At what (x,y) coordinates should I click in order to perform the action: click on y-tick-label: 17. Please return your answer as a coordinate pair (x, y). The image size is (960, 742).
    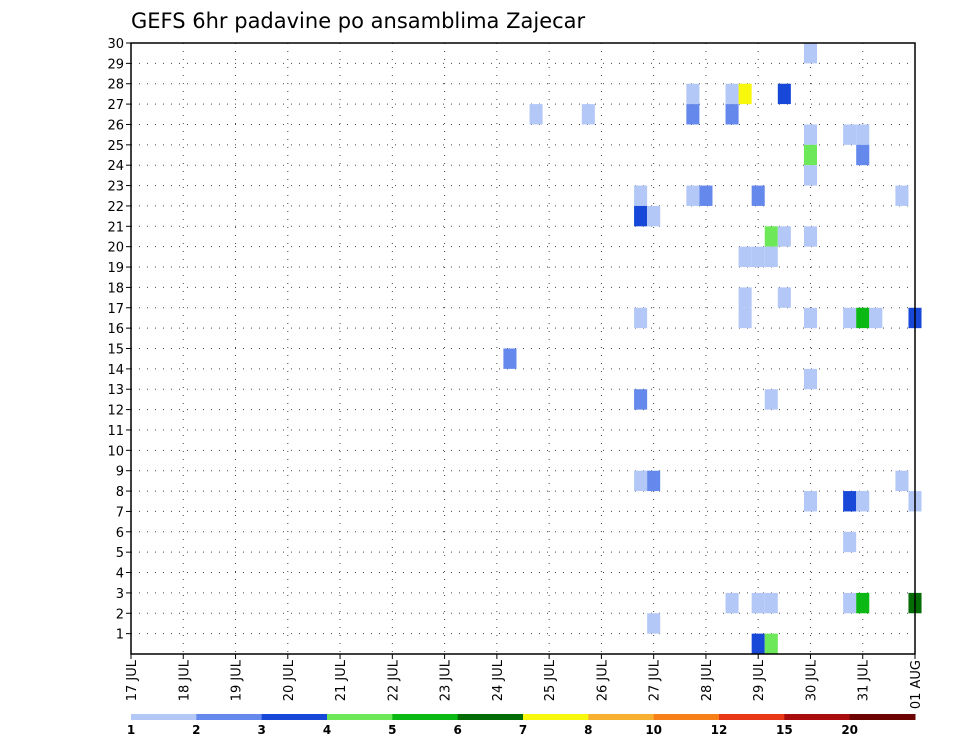
    Looking at the image, I should click on (115, 309).